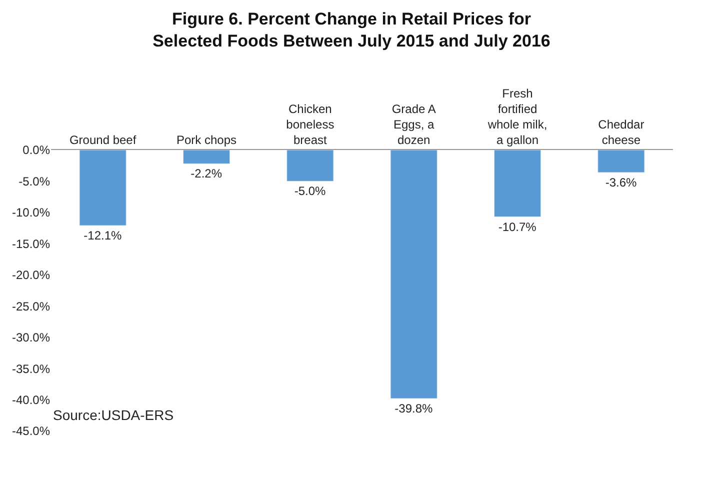 This screenshot has height=491, width=703. I want to click on y-tick-label: -15.0%, so click(31, 243).